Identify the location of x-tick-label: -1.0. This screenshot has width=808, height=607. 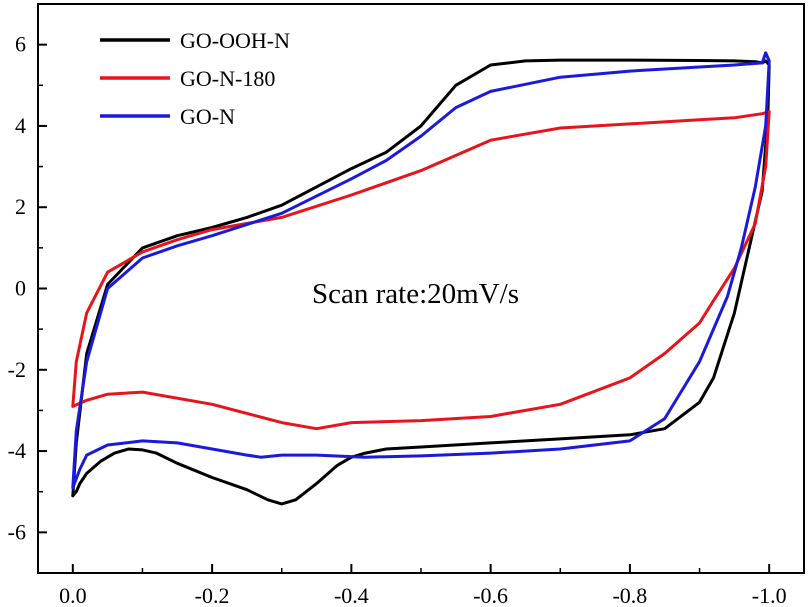
(769, 595).